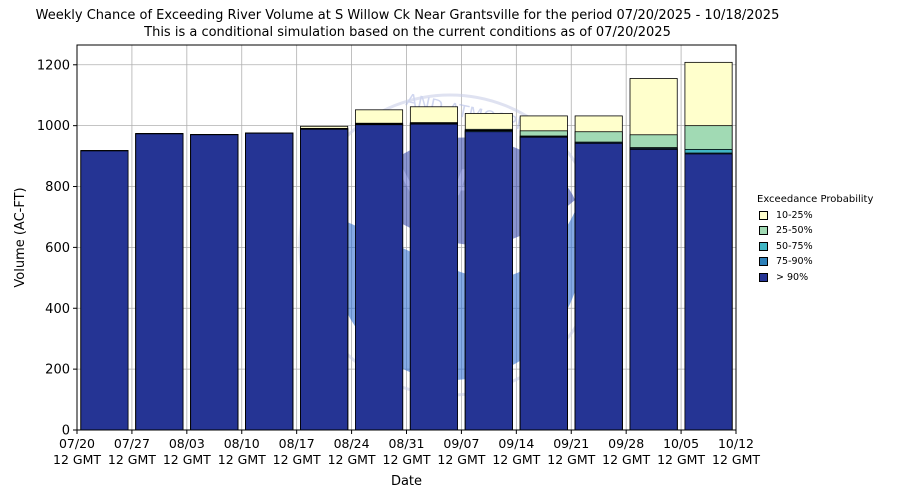 The image size is (903, 497). I want to click on y-tick-label: 800, so click(57, 187).